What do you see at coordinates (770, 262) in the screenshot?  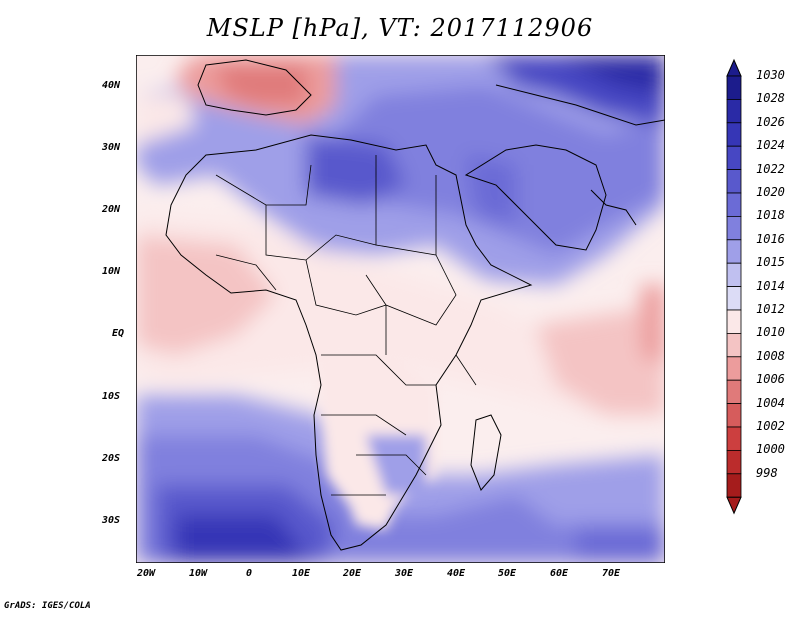 I see `colorbar-label-1015: 1015` at bounding box center [770, 262].